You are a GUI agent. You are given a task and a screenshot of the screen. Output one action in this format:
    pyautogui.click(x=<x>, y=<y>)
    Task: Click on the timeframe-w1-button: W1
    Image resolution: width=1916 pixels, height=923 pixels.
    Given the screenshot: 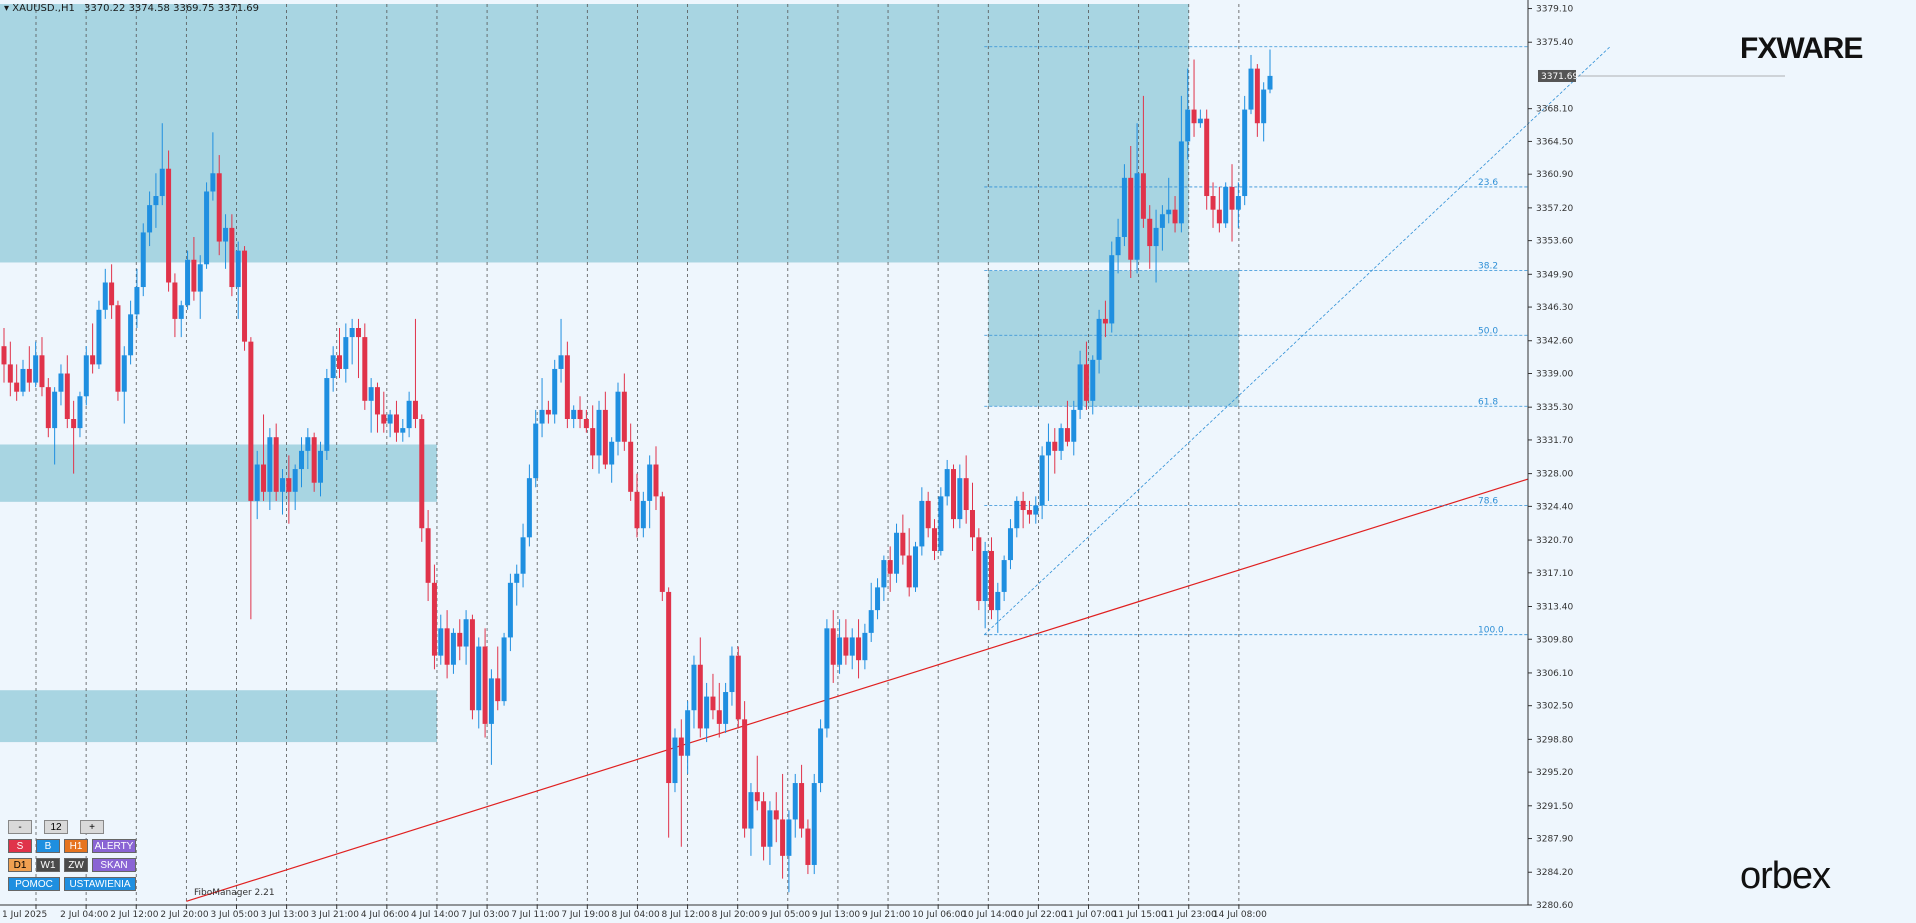 What is the action you would take?
    pyautogui.click(x=48, y=865)
    